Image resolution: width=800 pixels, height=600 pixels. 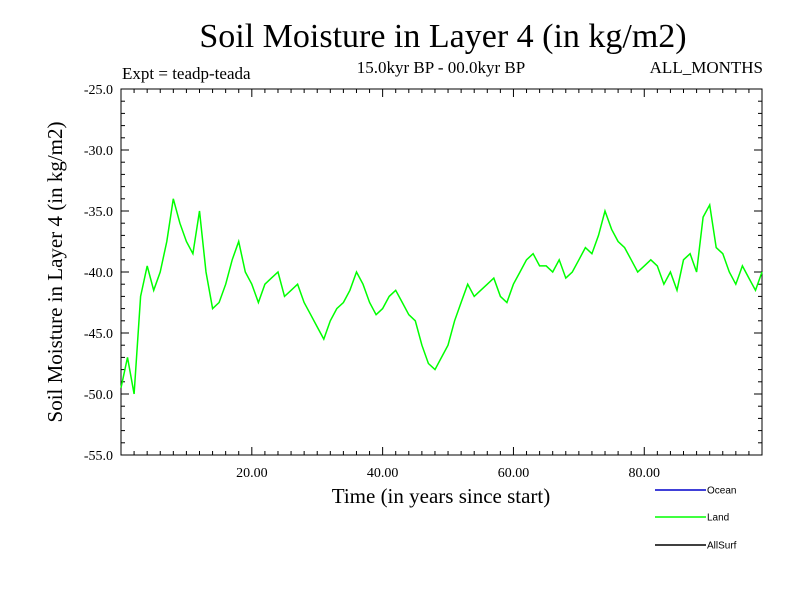 What do you see at coordinates (98, 212) in the screenshot?
I see `y-tick-label: -35.0` at bounding box center [98, 212].